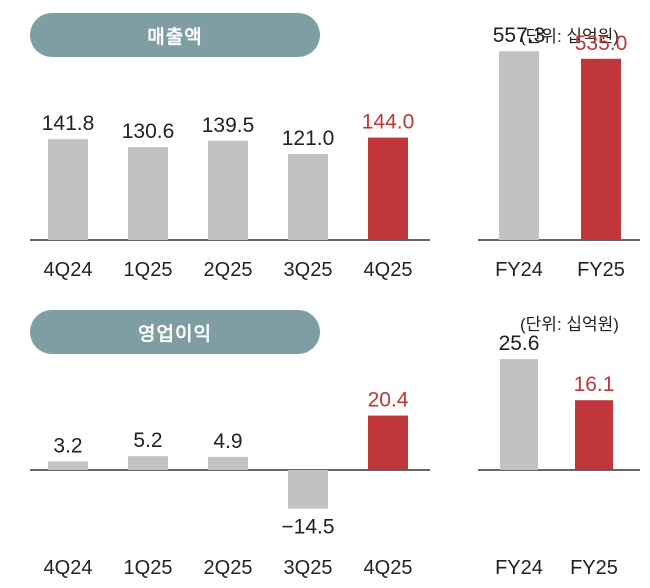  Describe the element at coordinates (594, 568) in the screenshot. I see `op-annual-category-label-fy25: FY25` at that location.